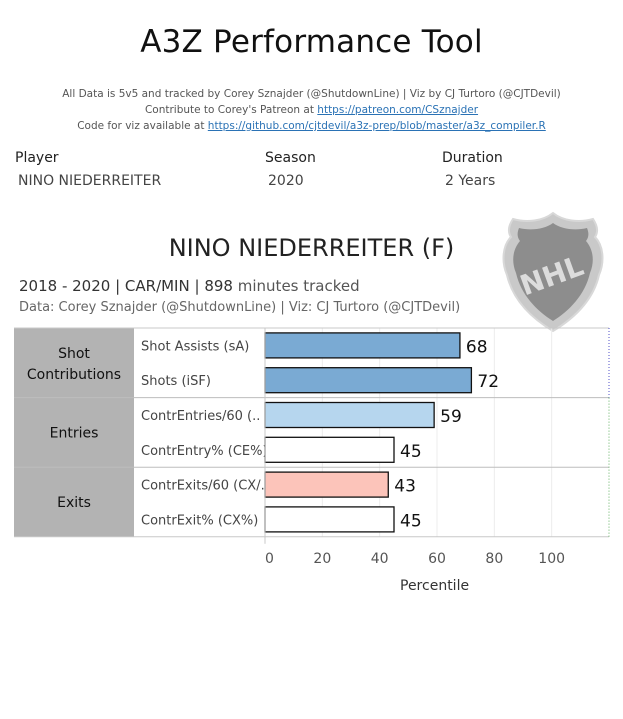 The image size is (623, 719). What do you see at coordinates (204, 451) in the screenshot?
I see `metric-label: ContrEntry% (CE%)` at bounding box center [204, 451].